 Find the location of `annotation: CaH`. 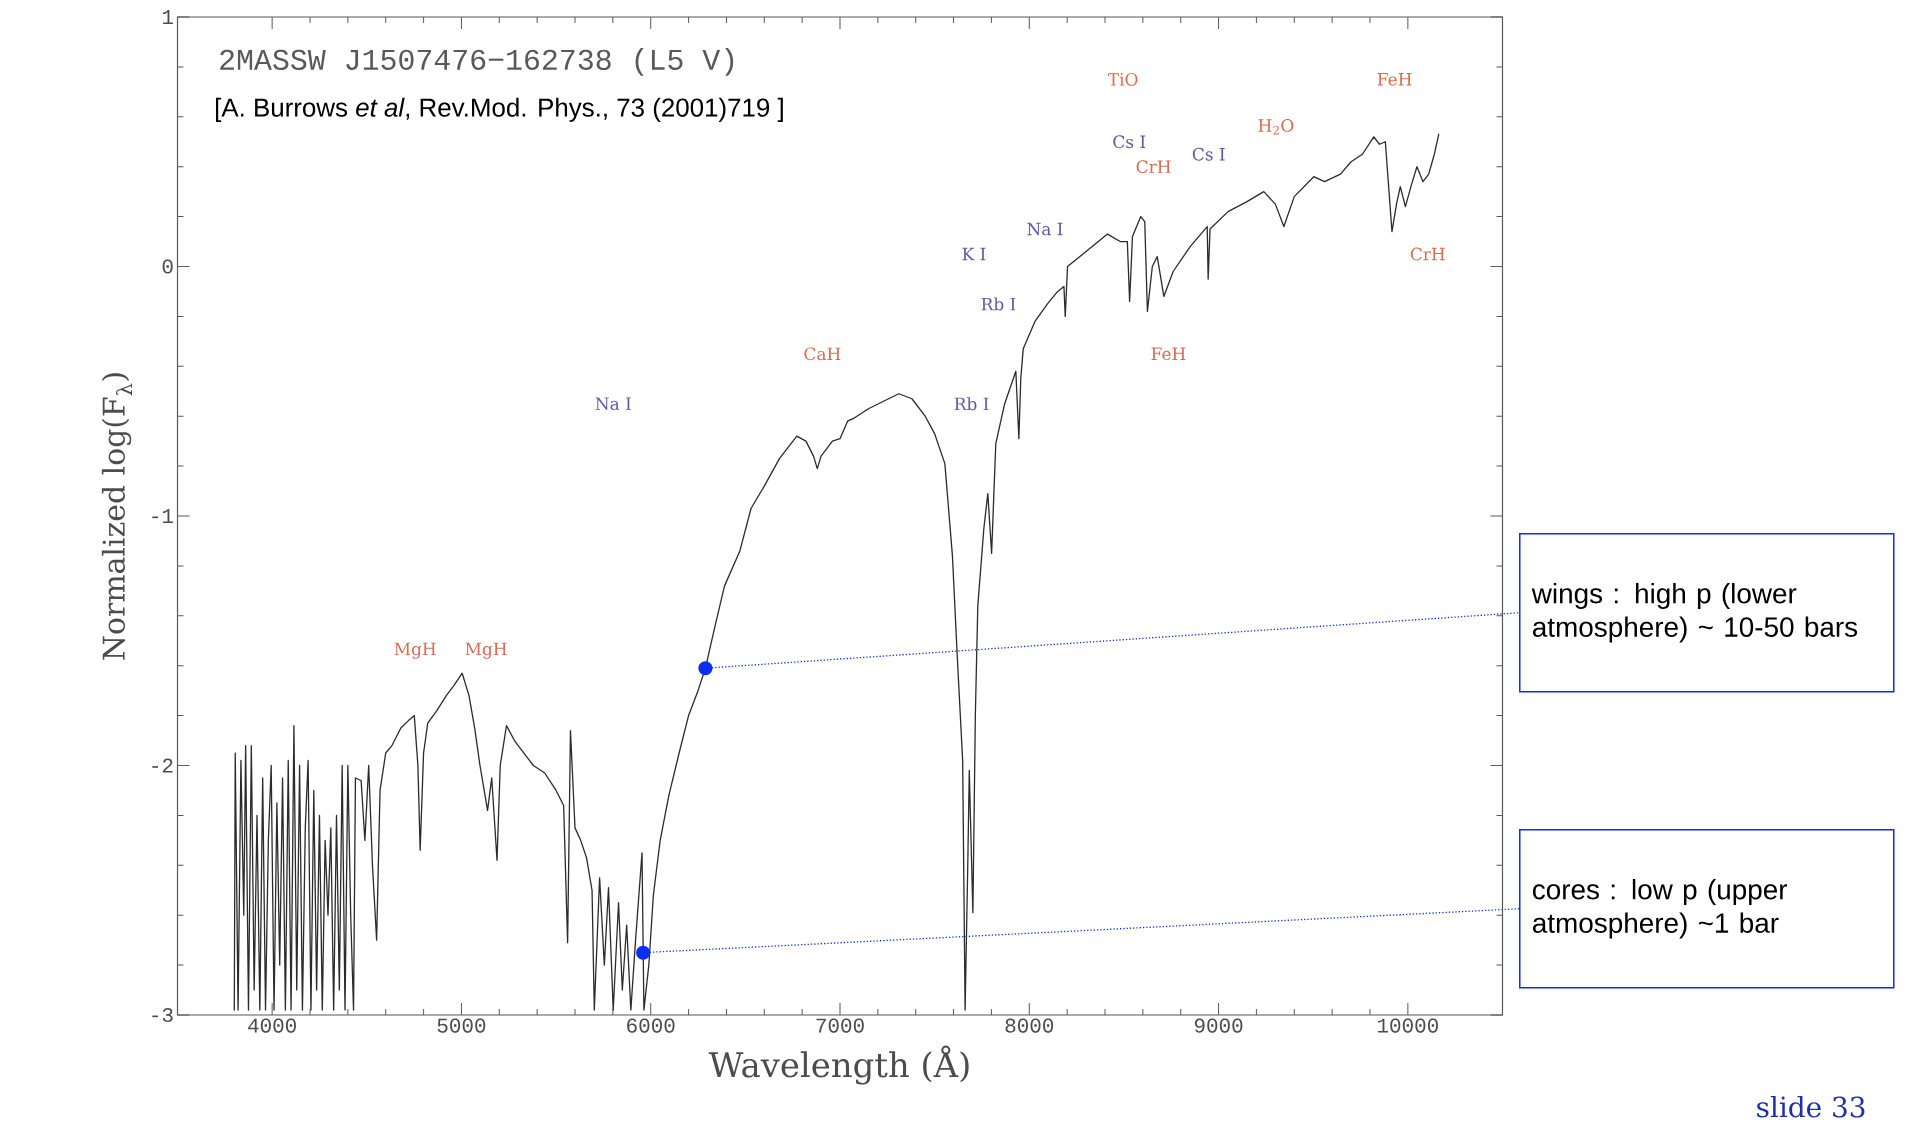

annotation: CaH is located at coordinates (822, 354).